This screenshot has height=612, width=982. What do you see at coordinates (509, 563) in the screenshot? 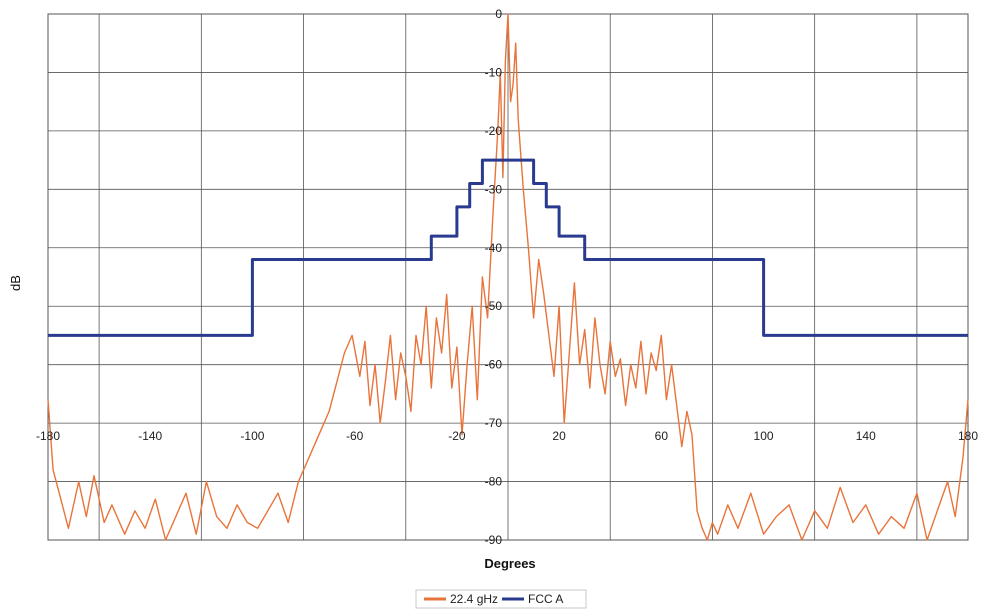
I see `x-axis-title: Degrees` at bounding box center [509, 563].